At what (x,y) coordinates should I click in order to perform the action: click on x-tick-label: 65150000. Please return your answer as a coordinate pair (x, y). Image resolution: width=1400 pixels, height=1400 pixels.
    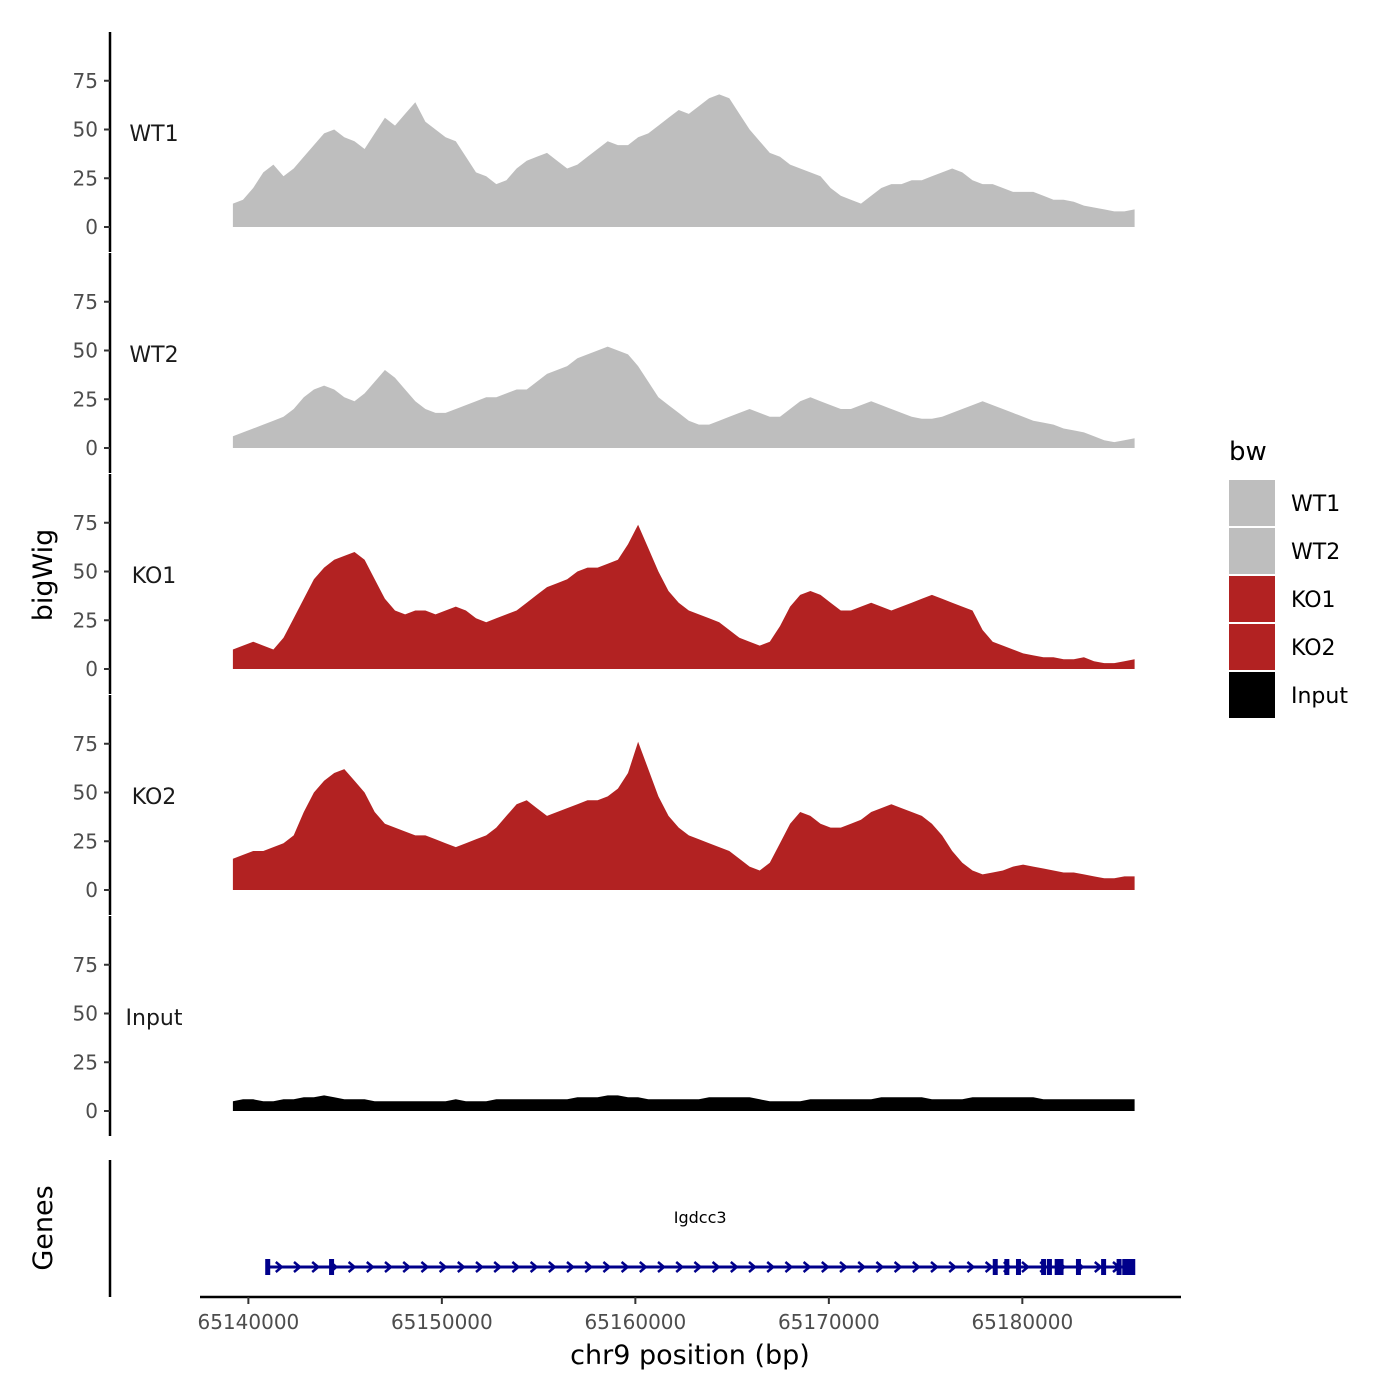
    Looking at the image, I should click on (442, 1322).